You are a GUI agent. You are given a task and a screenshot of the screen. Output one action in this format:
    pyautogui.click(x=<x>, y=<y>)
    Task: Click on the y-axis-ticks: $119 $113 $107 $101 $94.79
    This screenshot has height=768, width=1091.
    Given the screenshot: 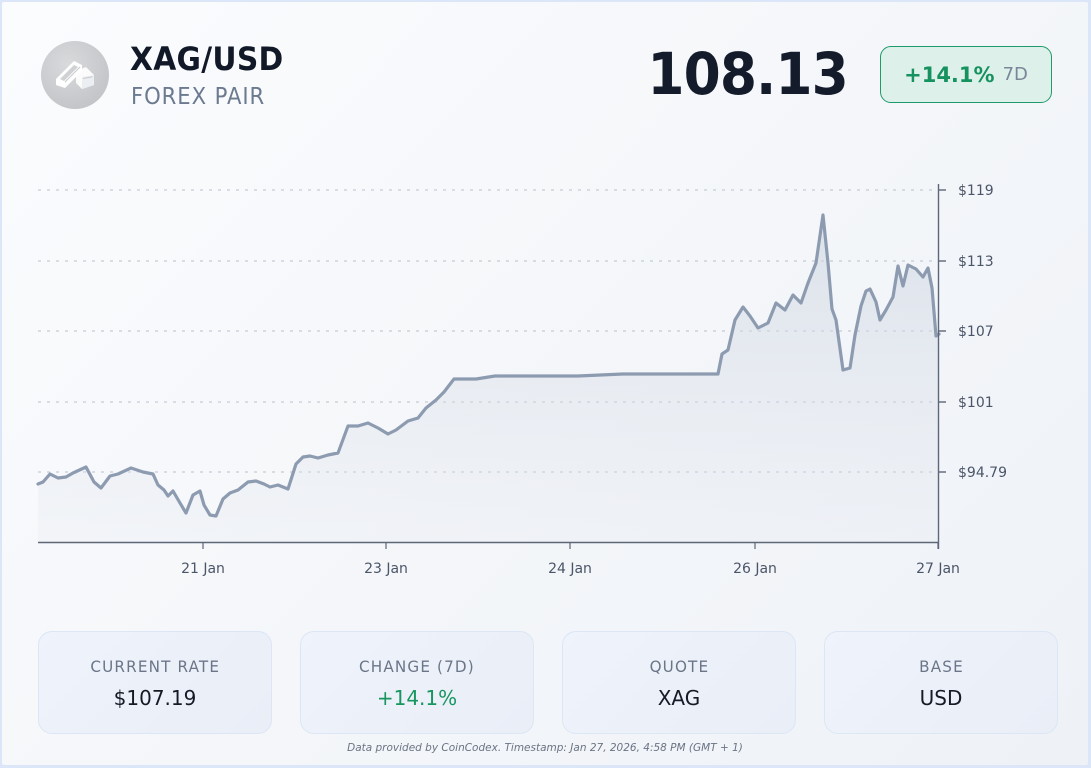 What is the action you would take?
    pyautogui.click(x=972, y=332)
    